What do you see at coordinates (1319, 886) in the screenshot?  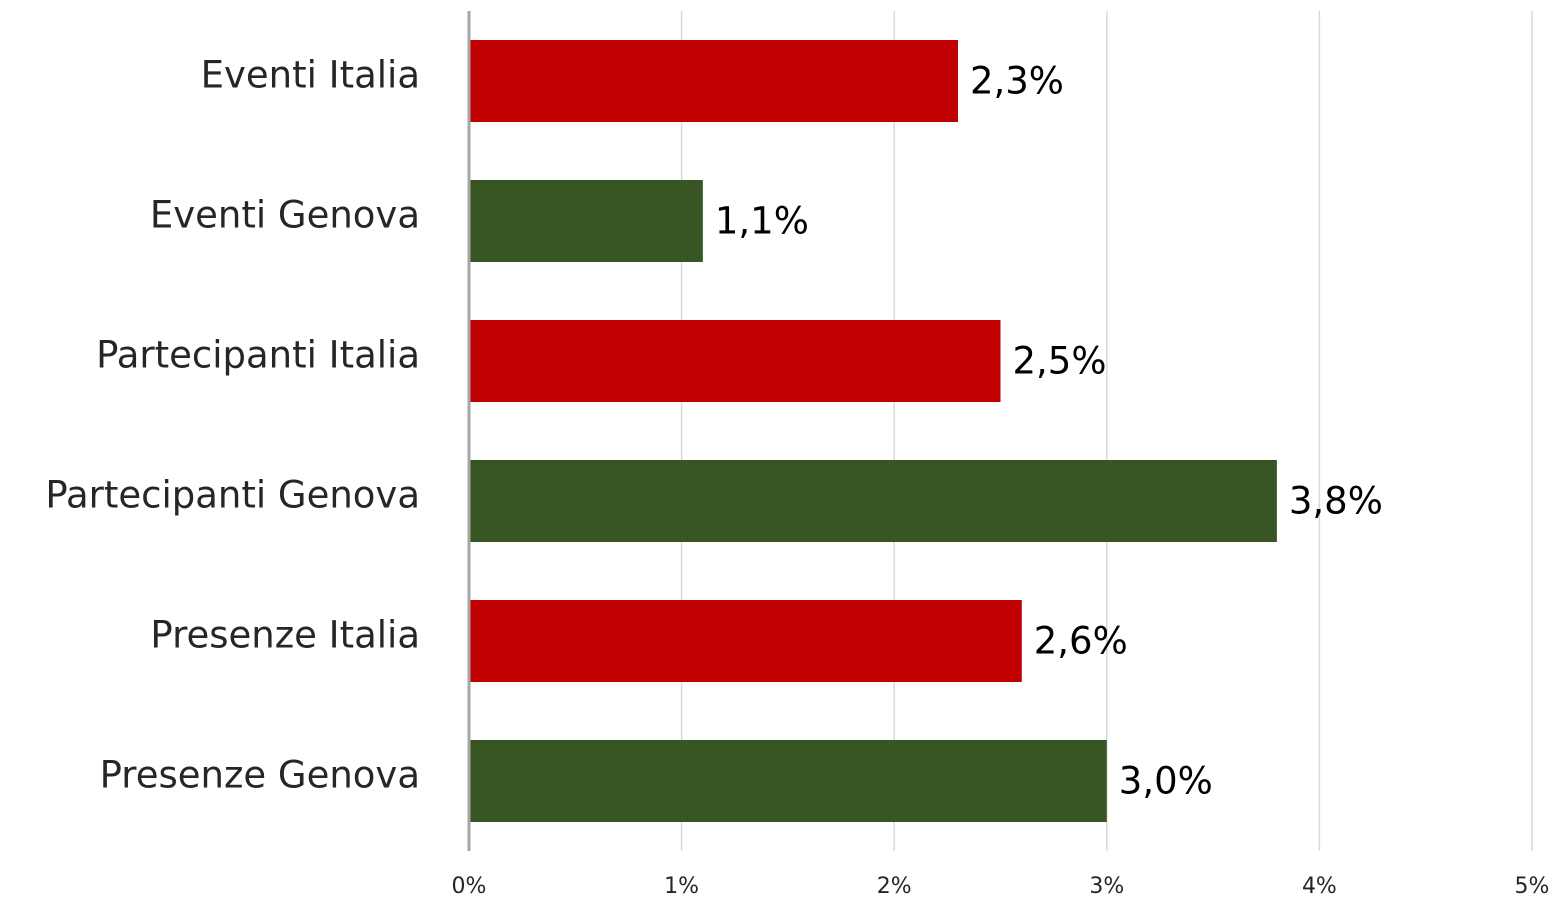 I see `x-tick-label: 4%` at bounding box center [1319, 886].